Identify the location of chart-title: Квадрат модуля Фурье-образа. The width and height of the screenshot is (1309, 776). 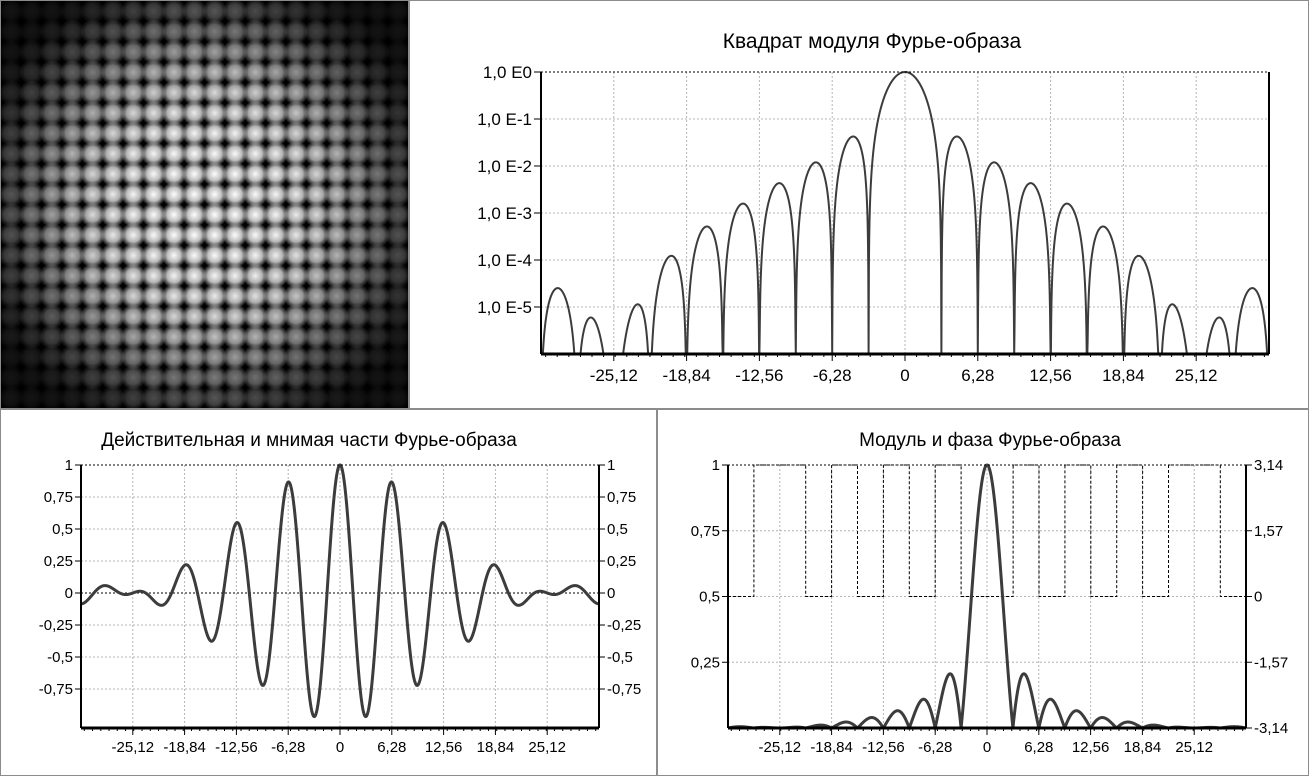
(872, 41).